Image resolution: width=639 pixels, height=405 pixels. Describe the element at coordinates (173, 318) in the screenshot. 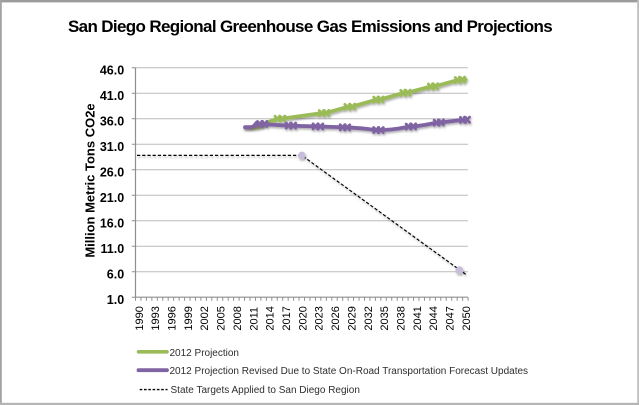

I see `svg-text: 1996` at that location.